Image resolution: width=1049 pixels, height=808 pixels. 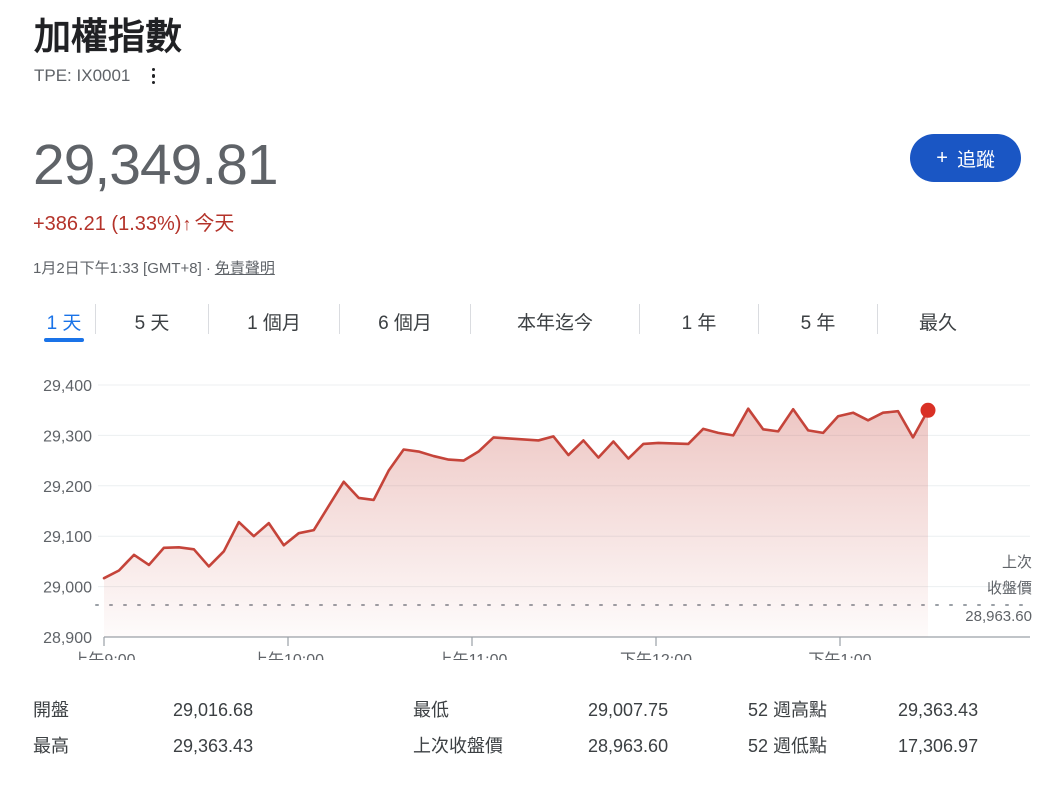 I want to click on tab-range-1: 5 天, so click(x=152, y=322).